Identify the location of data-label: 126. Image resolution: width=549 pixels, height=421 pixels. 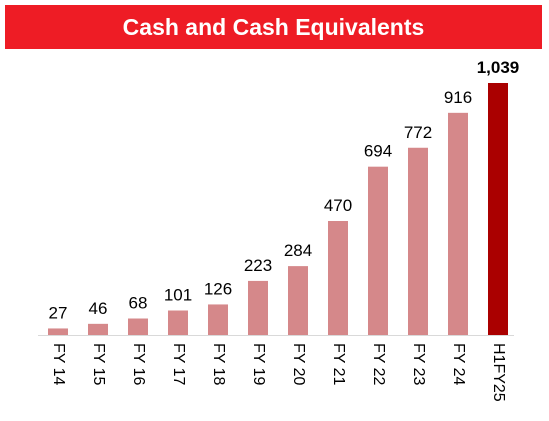
(218, 288).